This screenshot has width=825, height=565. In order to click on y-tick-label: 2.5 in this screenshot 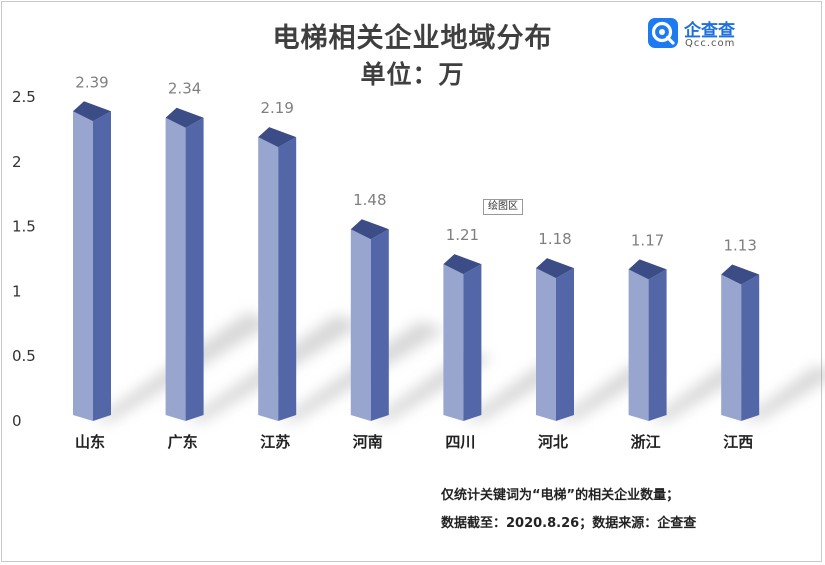, I will do `click(24, 97)`.